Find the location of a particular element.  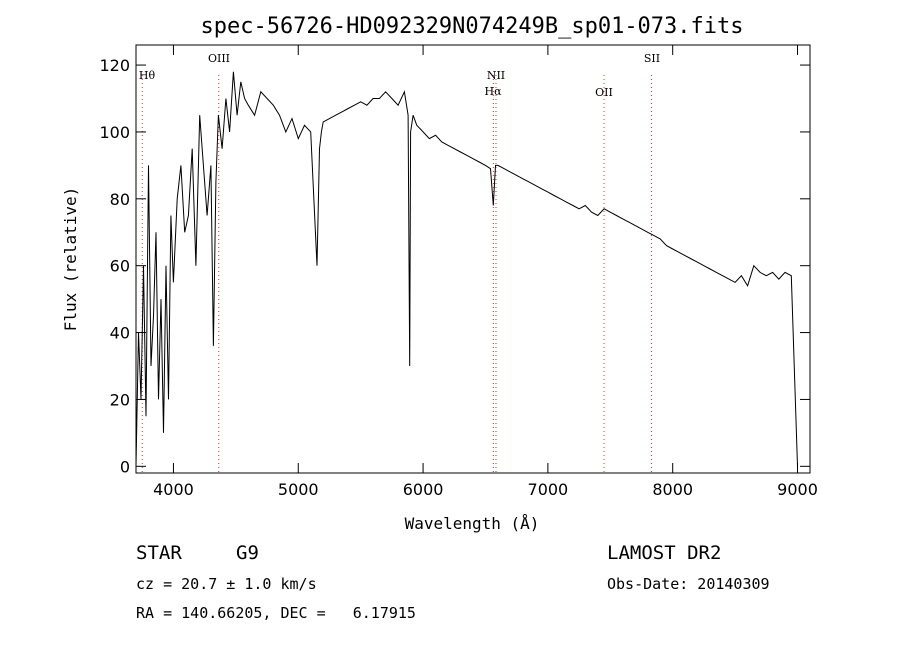

y-tick-label: 100 is located at coordinates (114, 132).